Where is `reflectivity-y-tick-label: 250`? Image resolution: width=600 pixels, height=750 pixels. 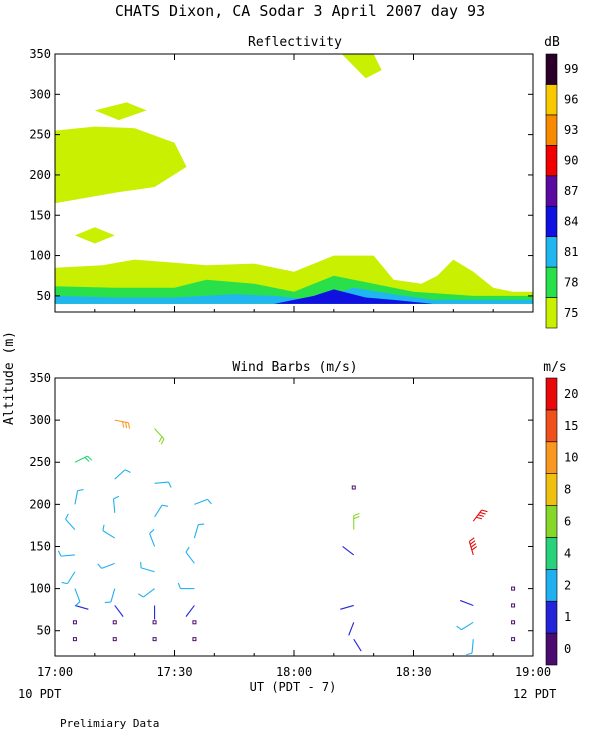 reflectivity-y-tick-label: 250 is located at coordinates (40, 135).